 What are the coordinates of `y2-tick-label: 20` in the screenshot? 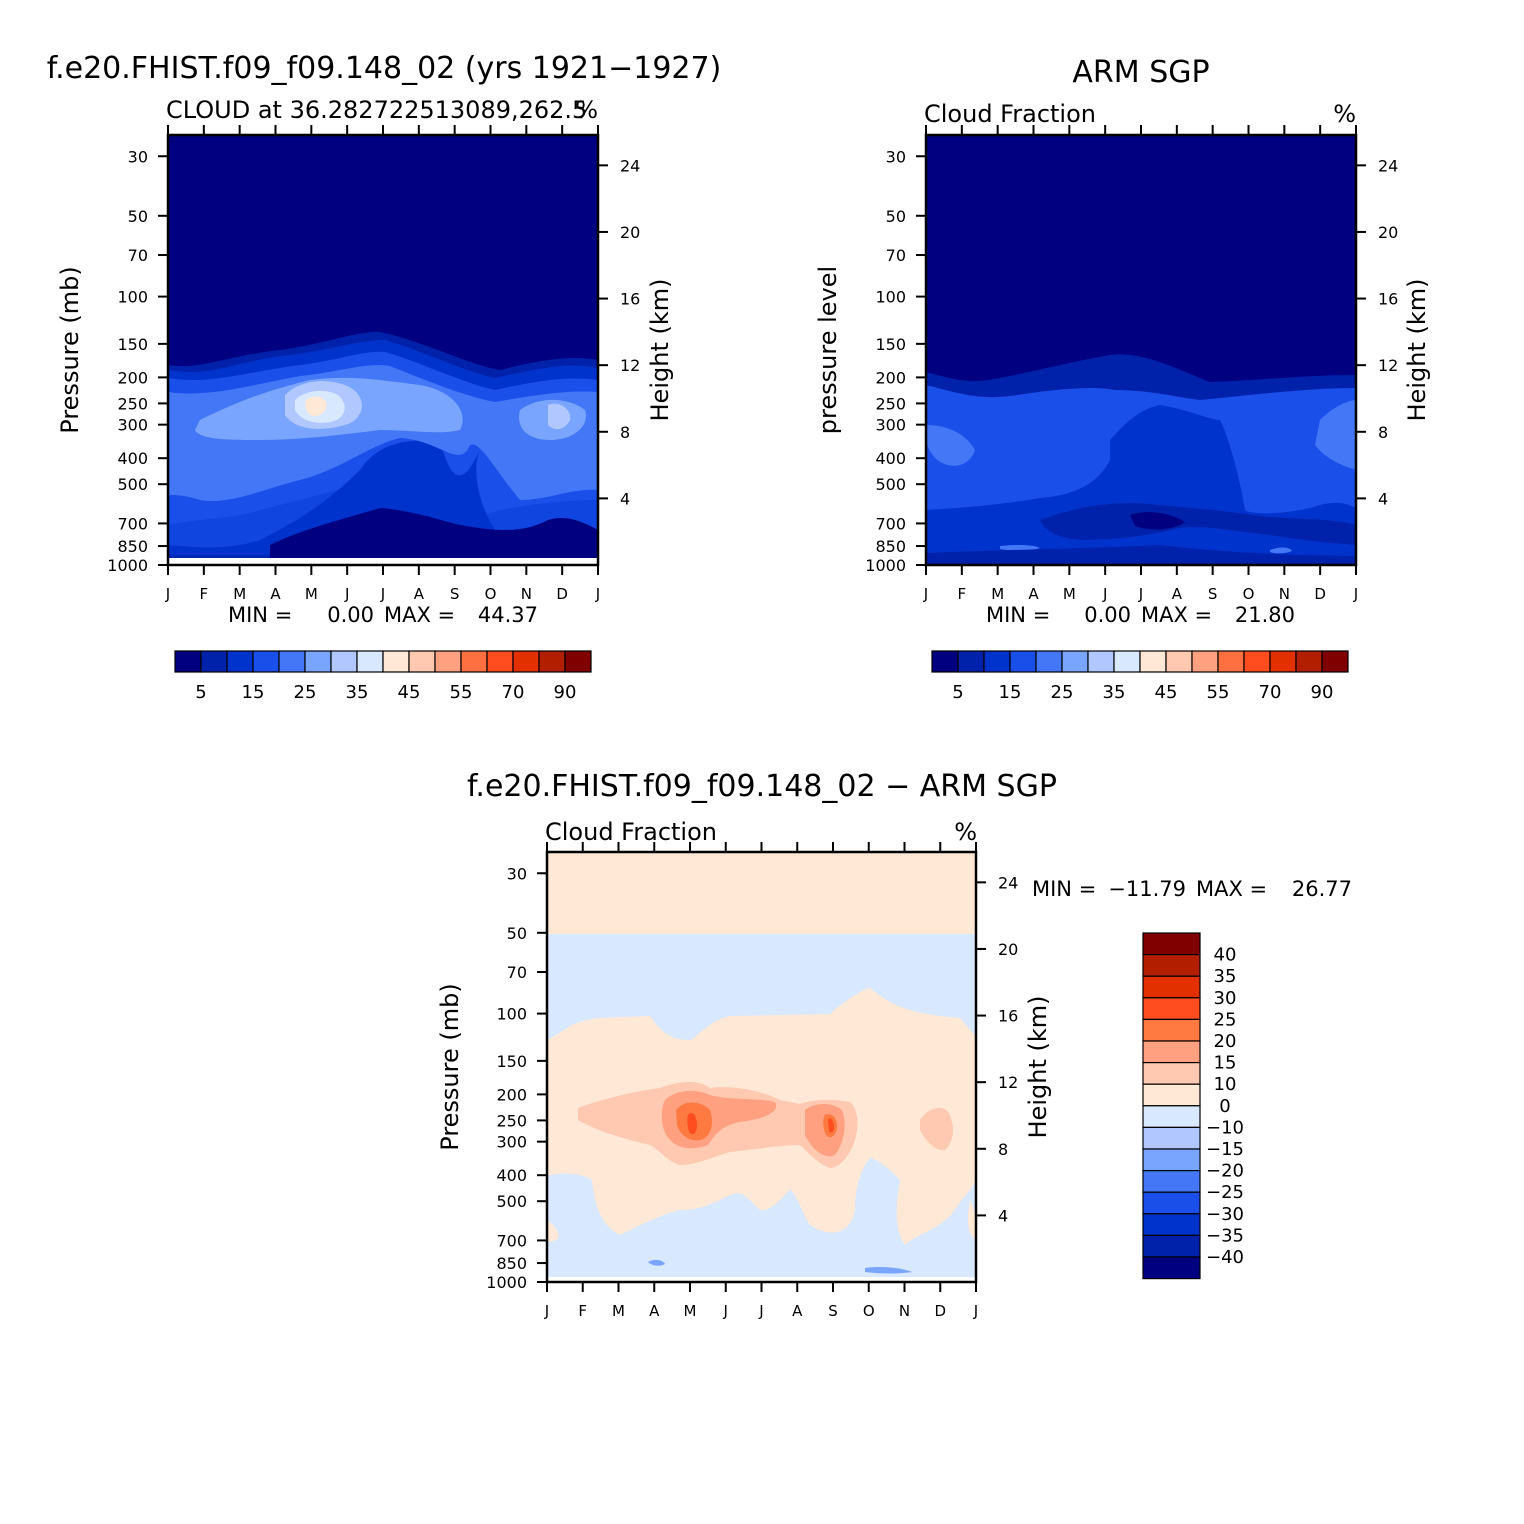 It's located at (1388, 232).